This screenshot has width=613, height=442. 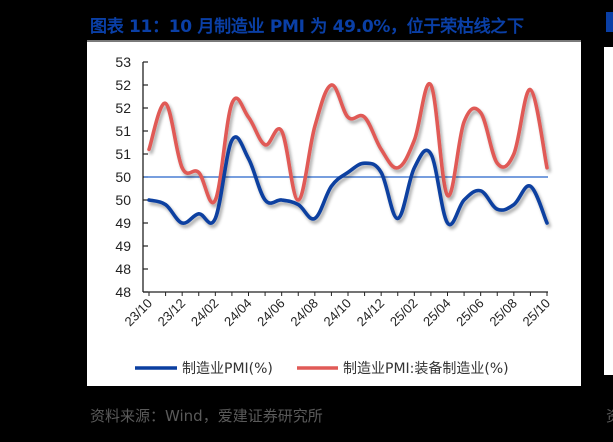 What do you see at coordinates (608, 211) in the screenshot?
I see `next-chart-panel-fragment` at bounding box center [608, 211].